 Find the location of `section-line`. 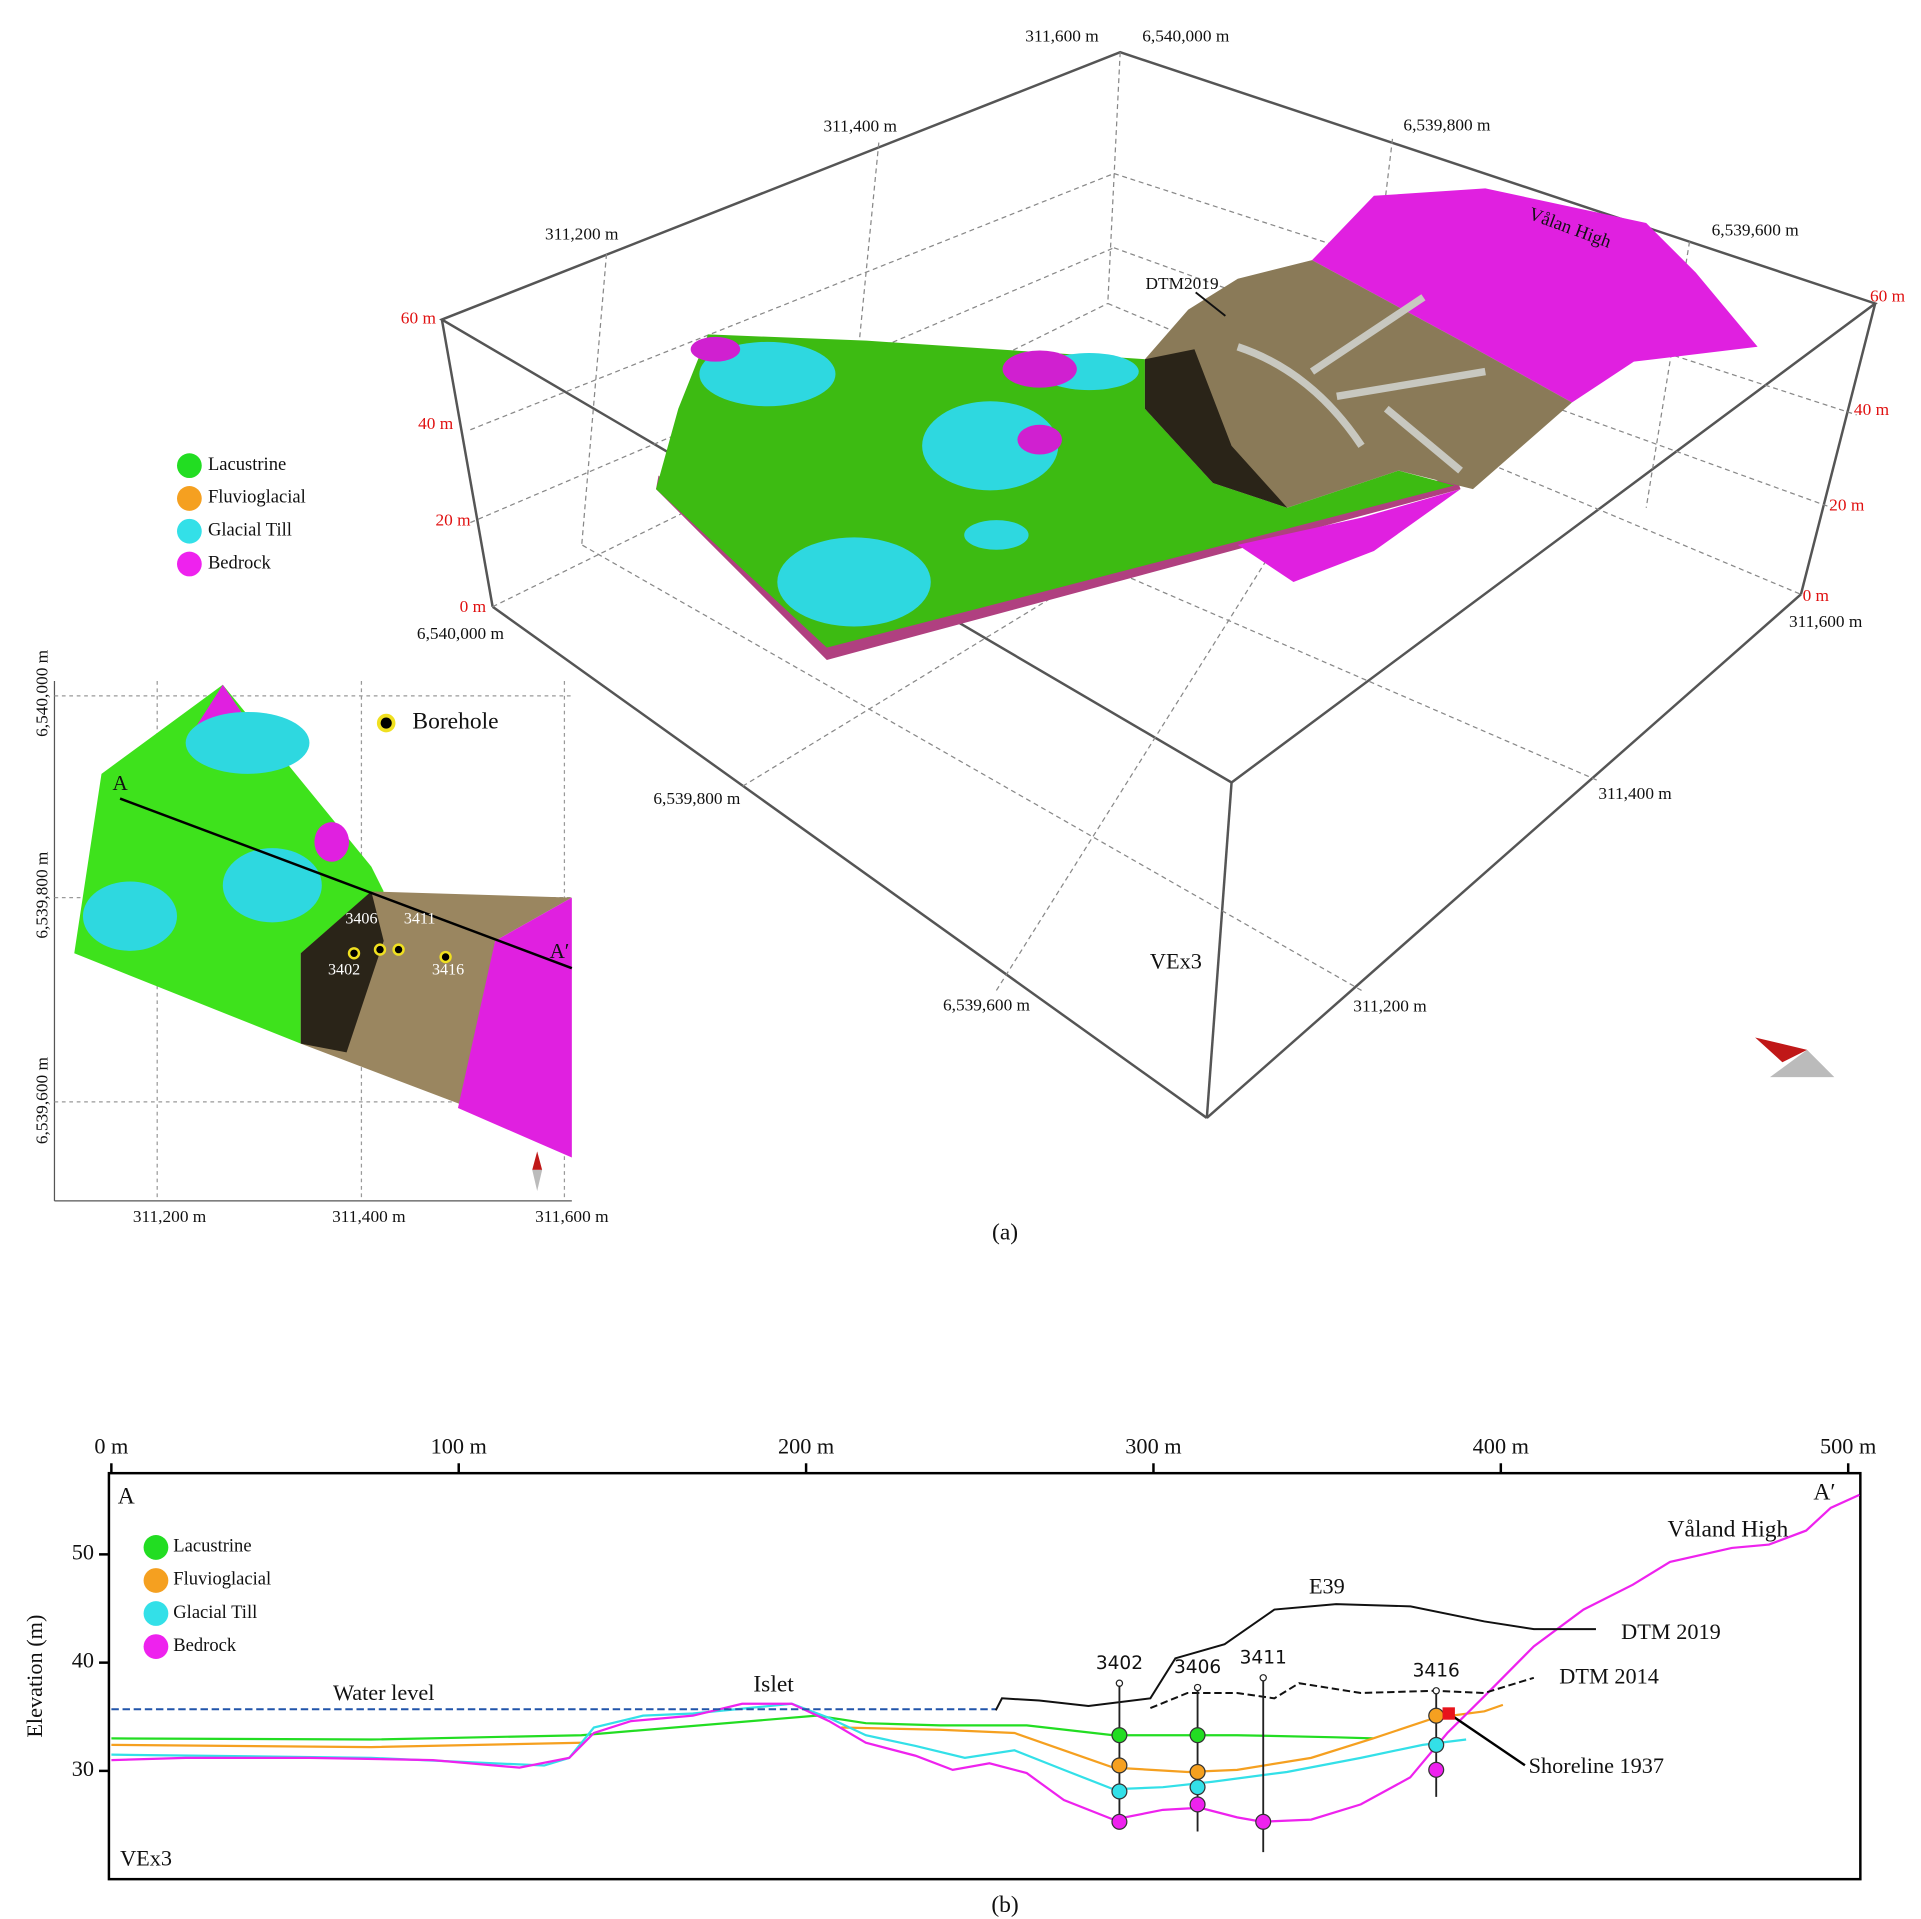

section-line is located at coordinates (346, 883).